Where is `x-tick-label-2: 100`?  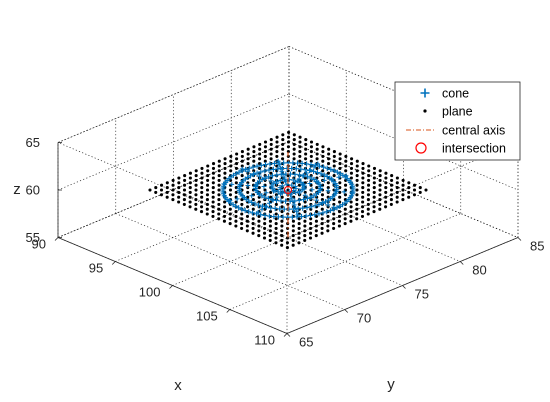 x-tick-label-2: 100 is located at coordinates (150, 292).